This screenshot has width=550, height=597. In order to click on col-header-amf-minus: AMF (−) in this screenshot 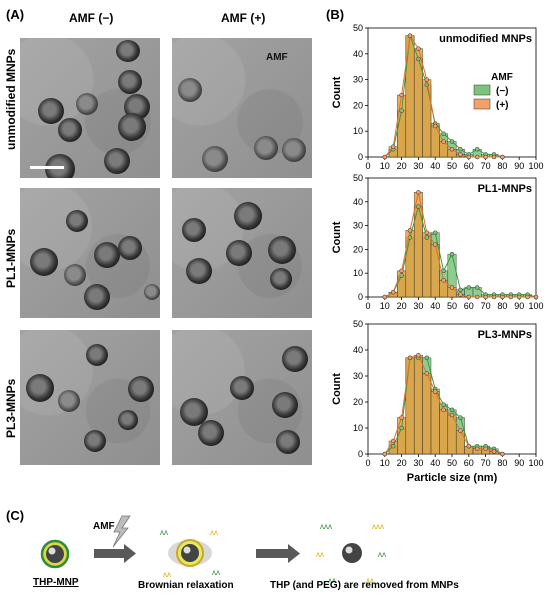, I will do `click(91, 18)`.